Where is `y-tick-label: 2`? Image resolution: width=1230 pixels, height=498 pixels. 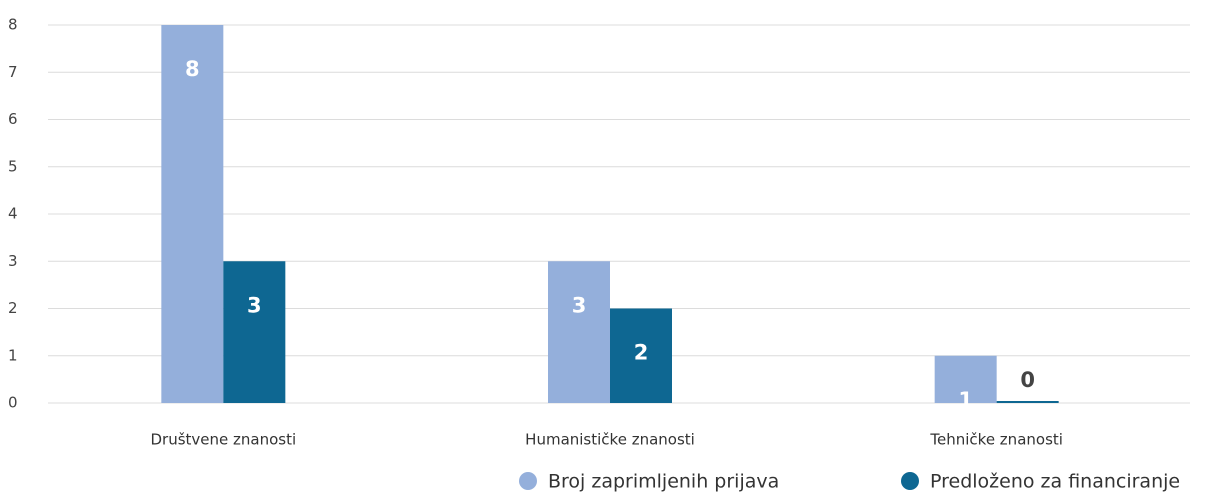 y-tick-label: 2 is located at coordinates (13, 308).